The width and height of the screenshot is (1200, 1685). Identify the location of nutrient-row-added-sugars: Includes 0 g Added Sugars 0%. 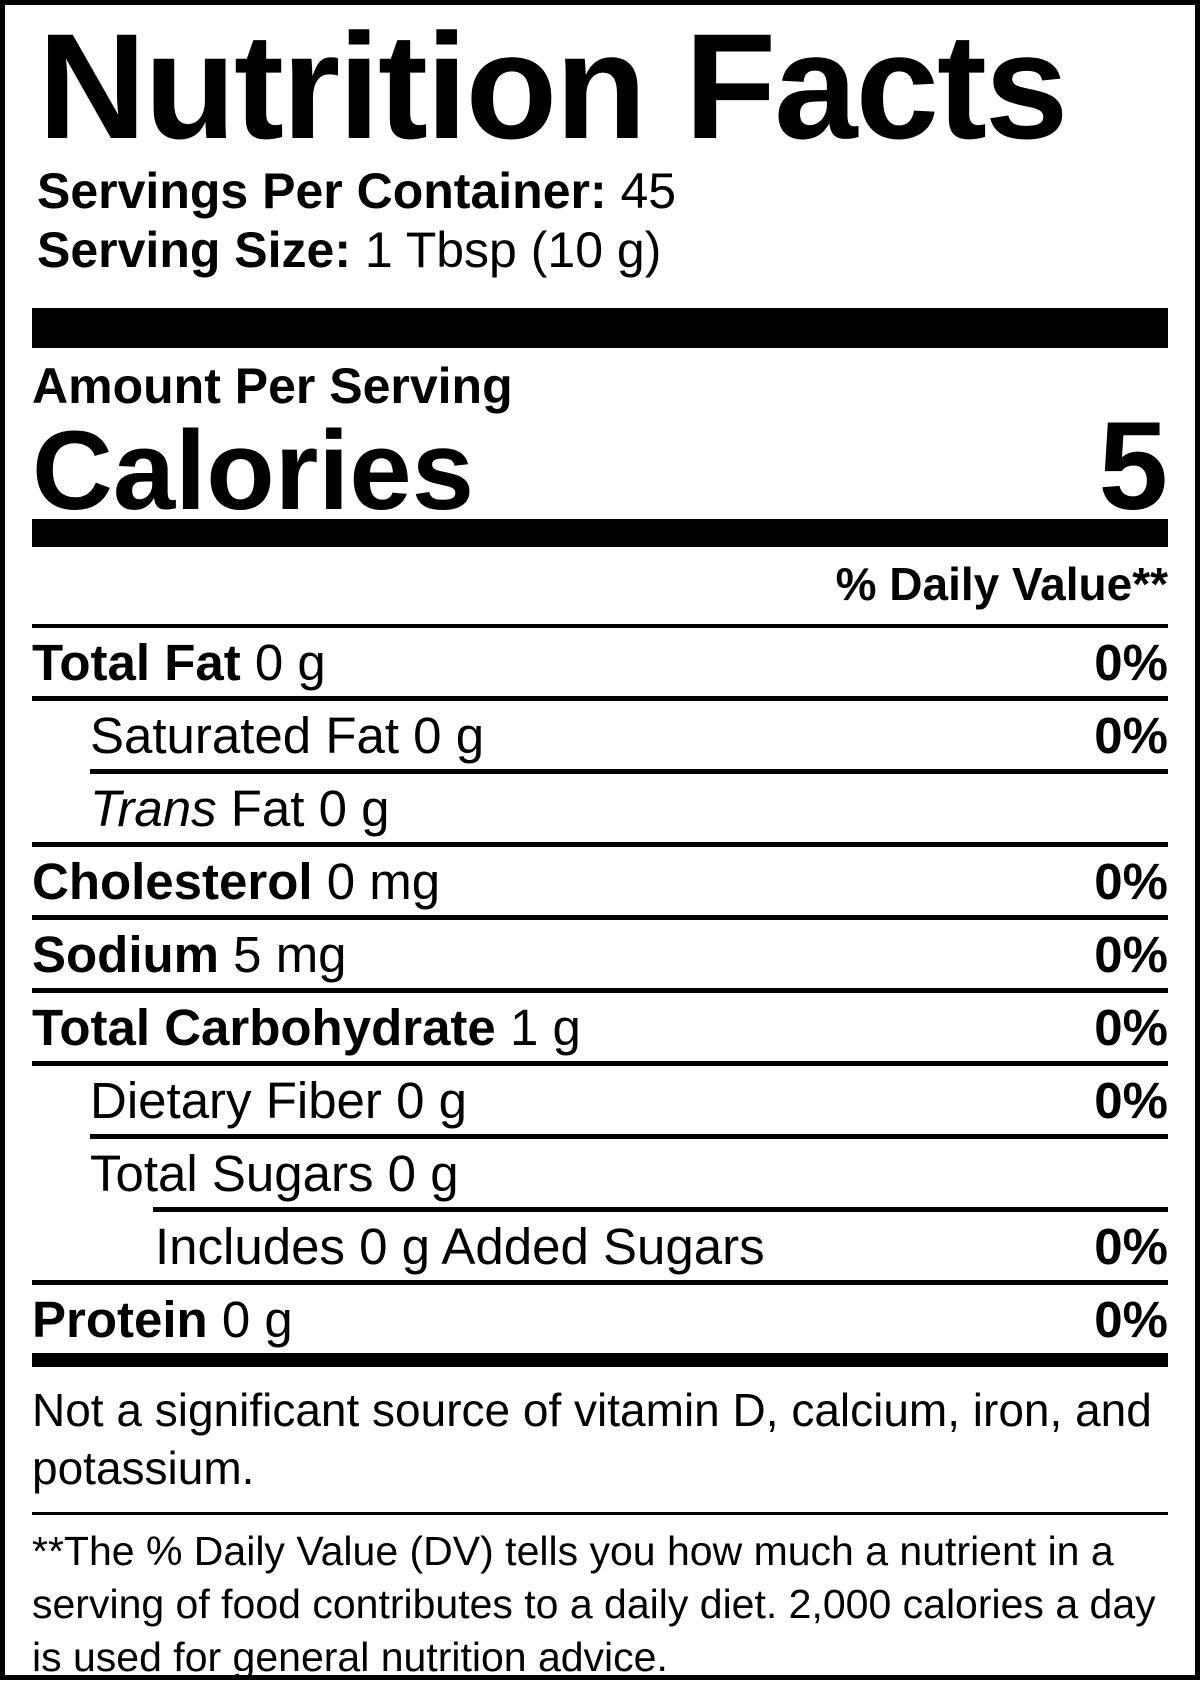
(600, 1246).